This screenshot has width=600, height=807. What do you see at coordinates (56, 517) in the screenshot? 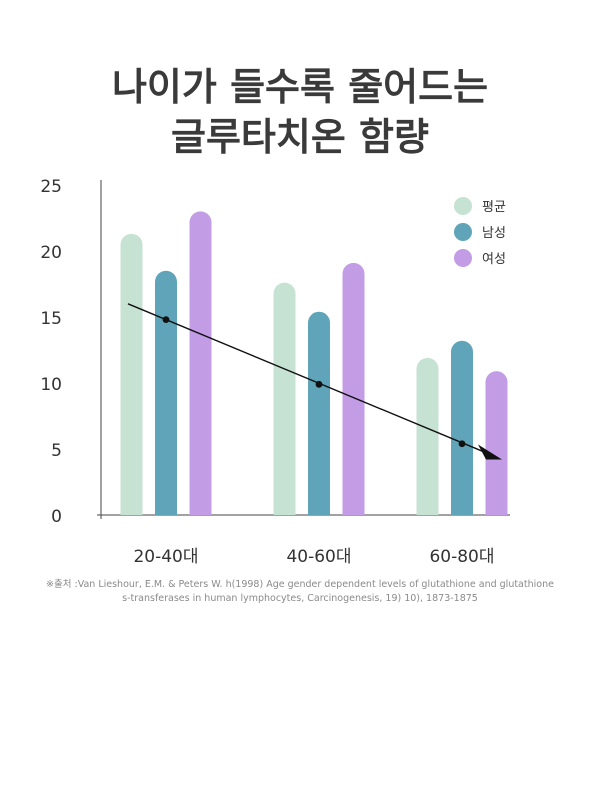
I see `y-tick-label: 0` at bounding box center [56, 517].